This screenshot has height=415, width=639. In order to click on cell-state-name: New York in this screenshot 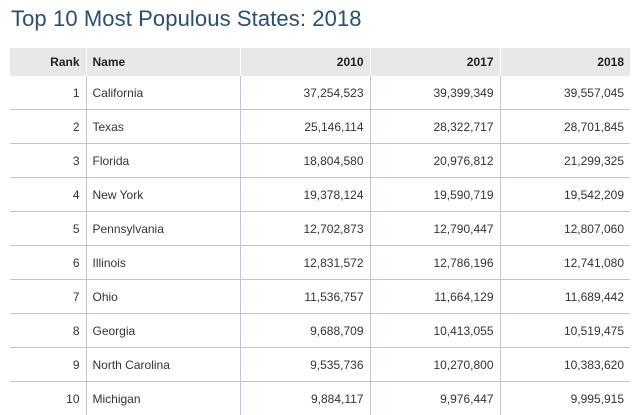, I will do `click(163, 195)`.